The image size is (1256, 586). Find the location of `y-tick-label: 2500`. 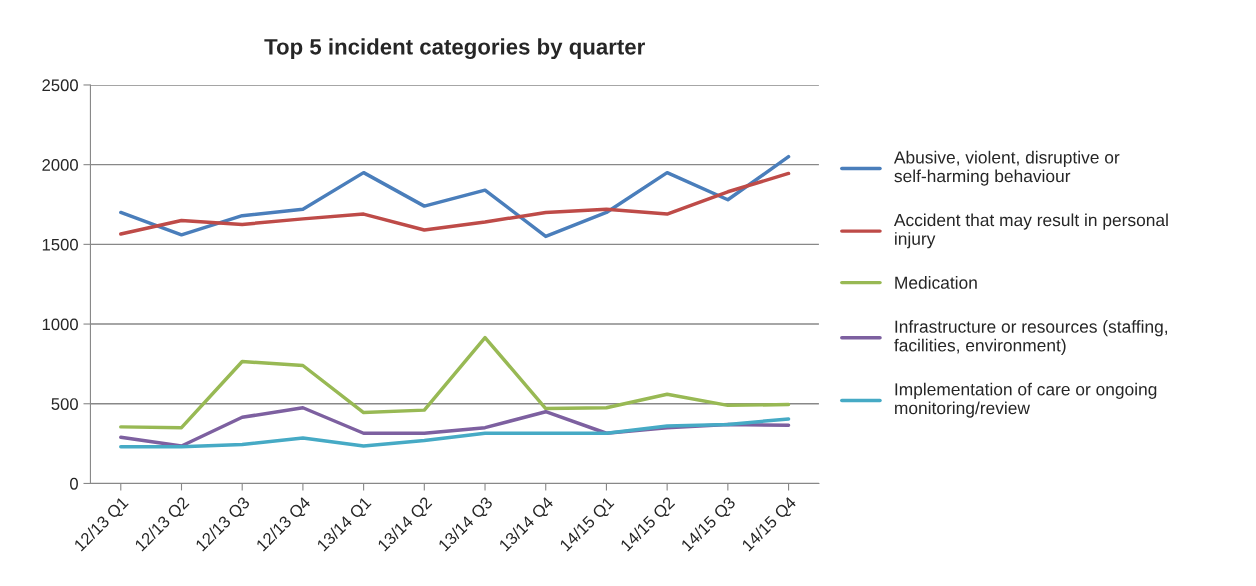

y-tick-label: 2500 is located at coordinates (60, 85).